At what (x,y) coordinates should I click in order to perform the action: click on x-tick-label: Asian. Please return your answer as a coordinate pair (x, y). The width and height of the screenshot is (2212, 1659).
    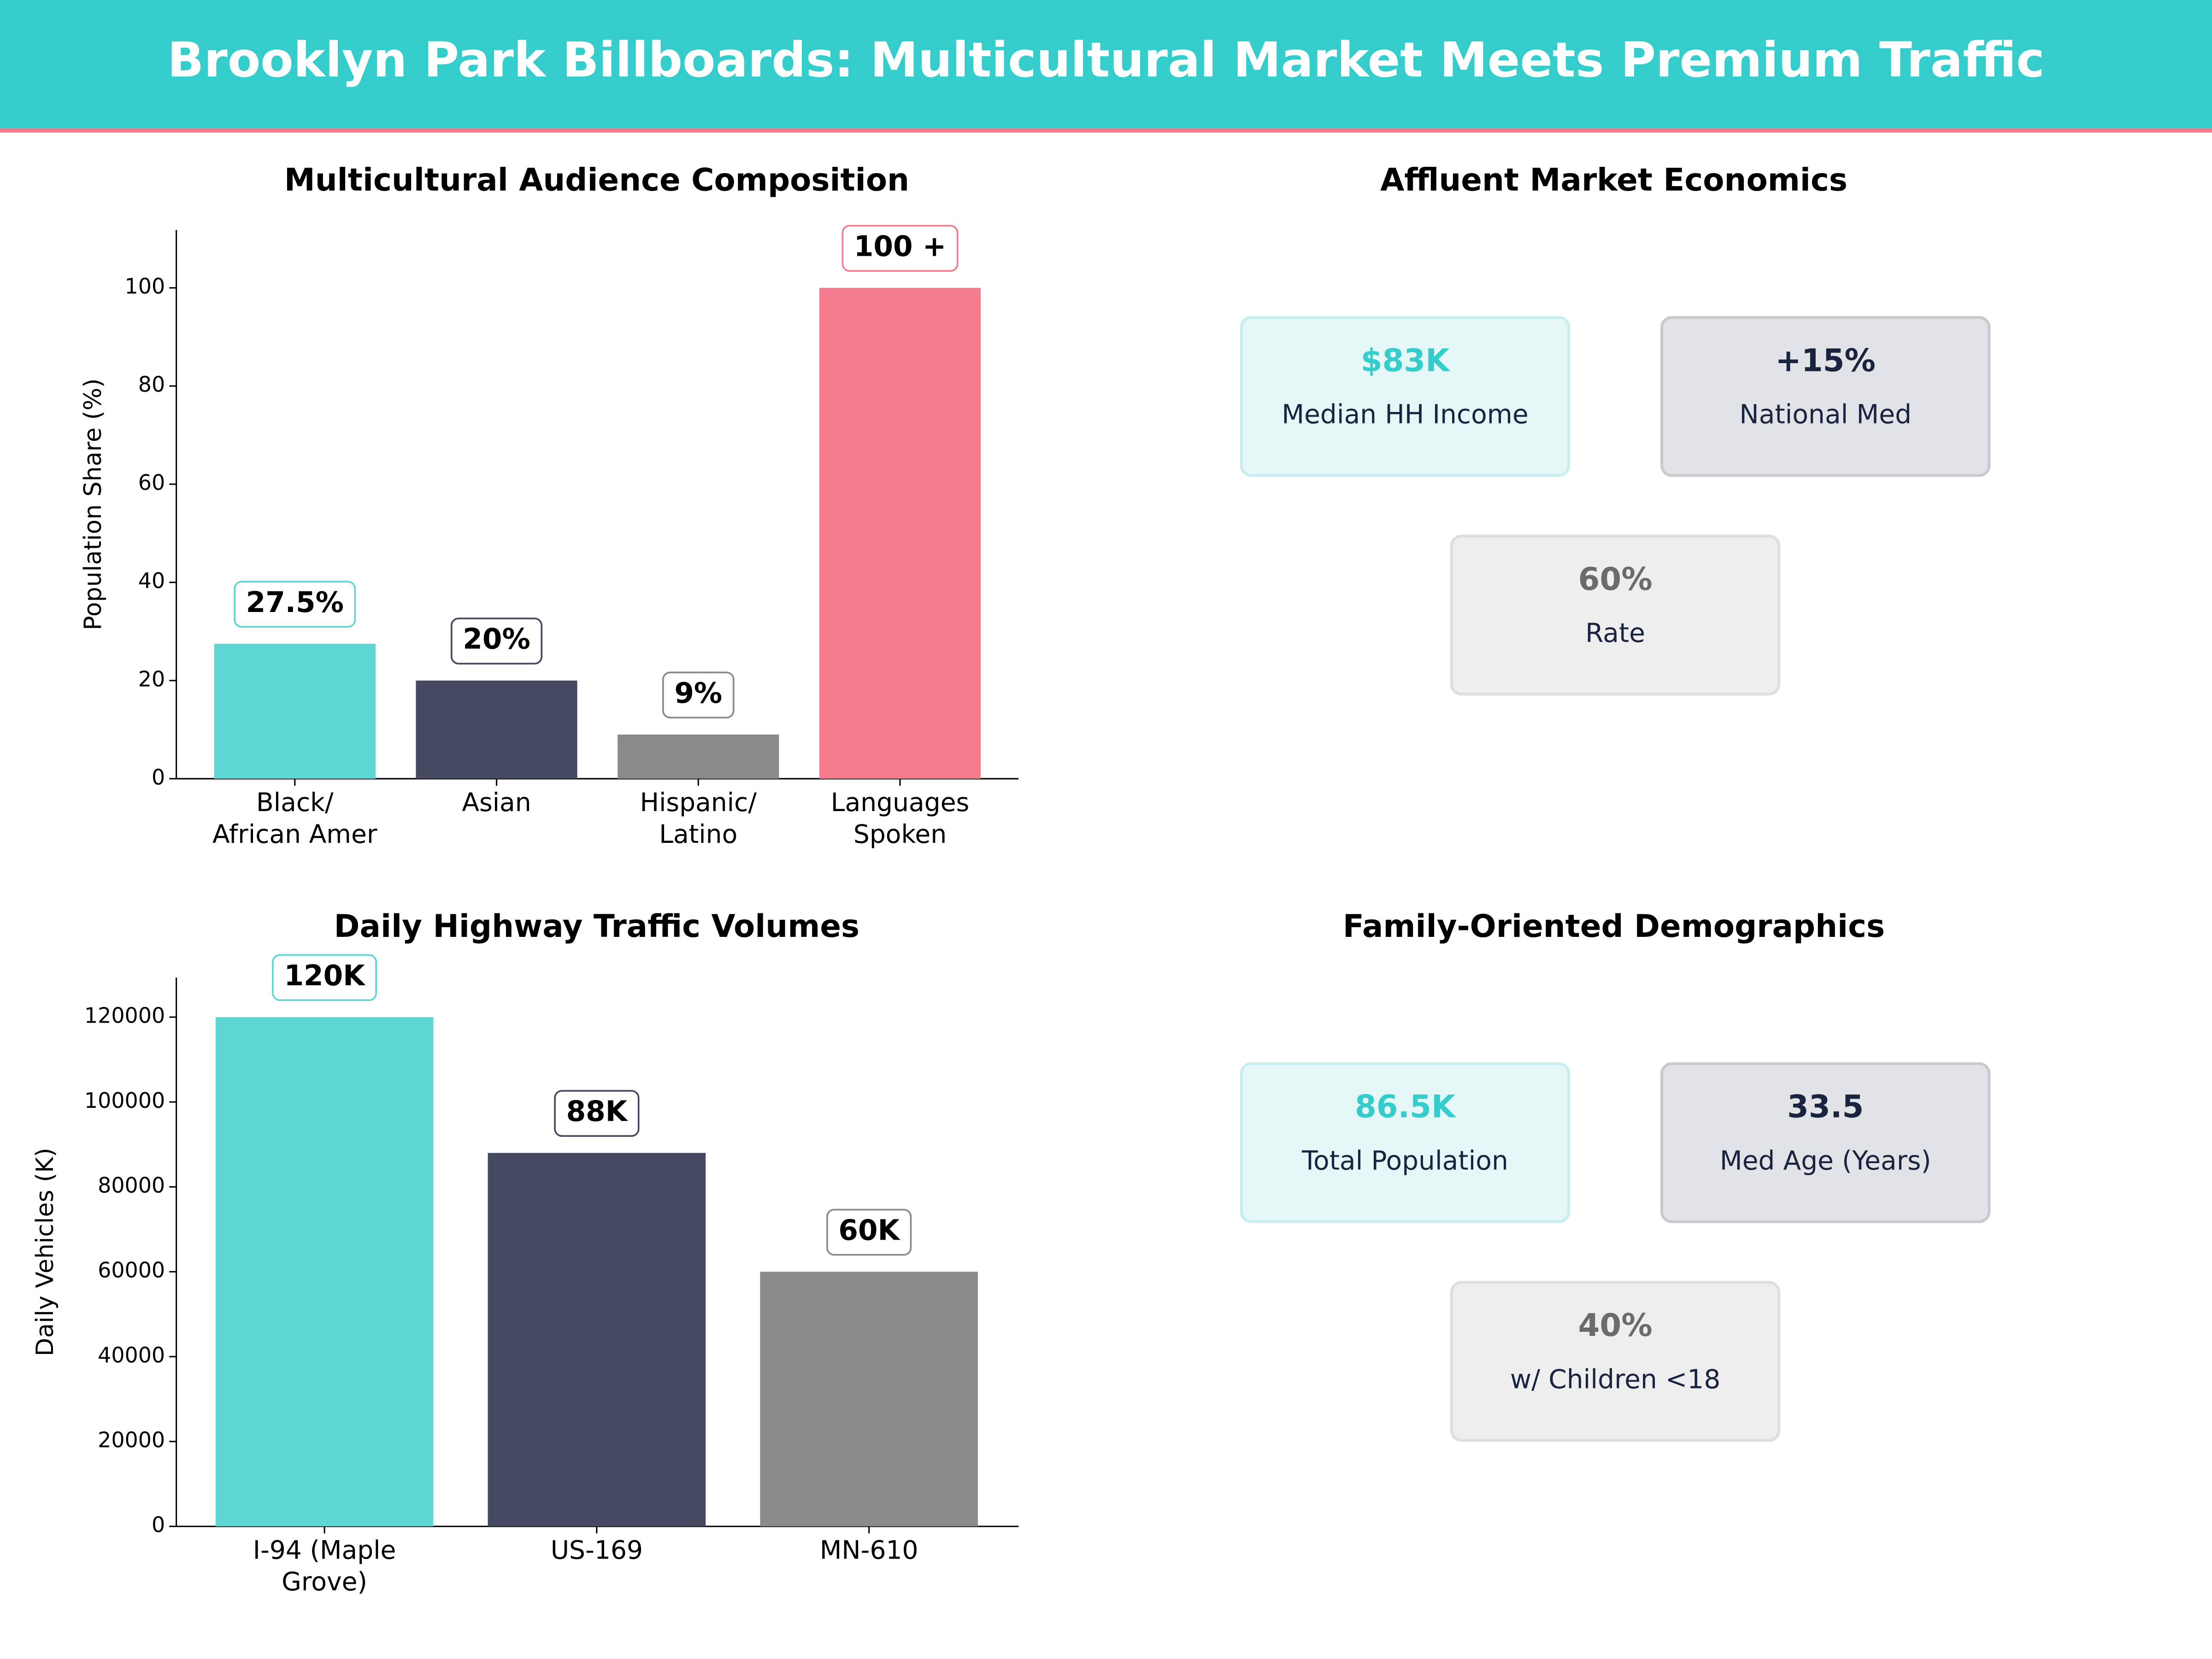
    Looking at the image, I should click on (496, 802).